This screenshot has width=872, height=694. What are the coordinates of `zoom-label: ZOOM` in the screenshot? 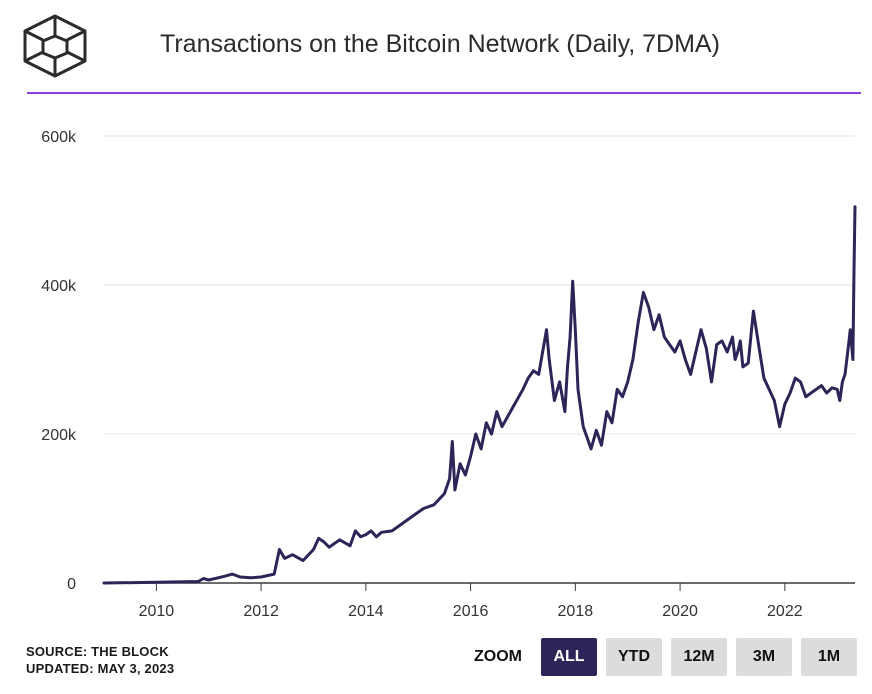 It's located at (498, 656).